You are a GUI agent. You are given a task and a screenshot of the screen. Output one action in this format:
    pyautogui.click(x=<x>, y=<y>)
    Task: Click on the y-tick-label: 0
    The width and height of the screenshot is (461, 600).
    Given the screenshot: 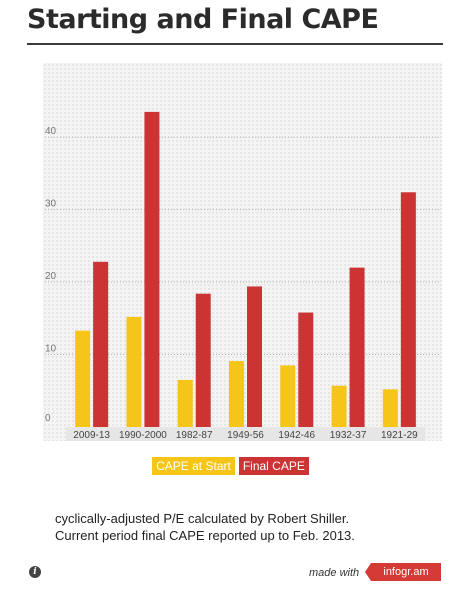 What is the action you would take?
    pyautogui.click(x=48, y=418)
    